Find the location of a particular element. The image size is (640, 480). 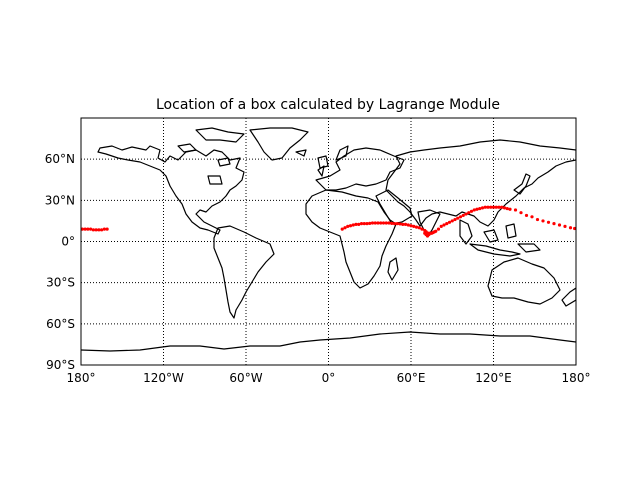

coastline-greenland is located at coordinates (279, 144).